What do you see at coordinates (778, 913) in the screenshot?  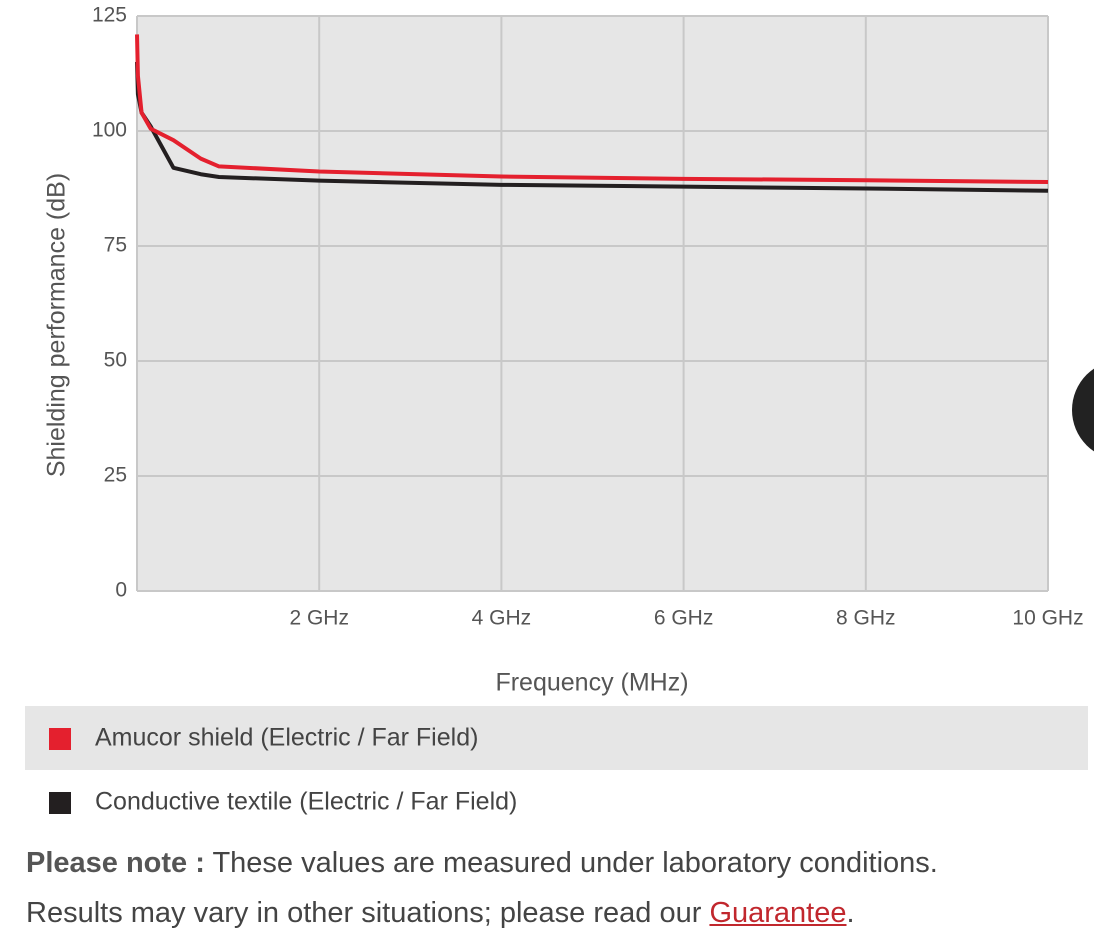 I see `guarantee-link: Guarantee` at bounding box center [778, 913].